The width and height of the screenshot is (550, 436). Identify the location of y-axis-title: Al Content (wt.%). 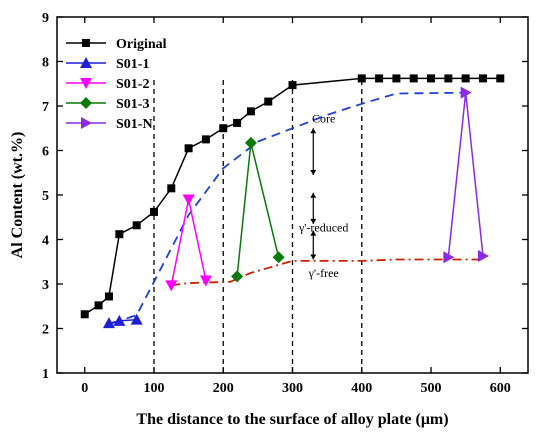
(17, 195).